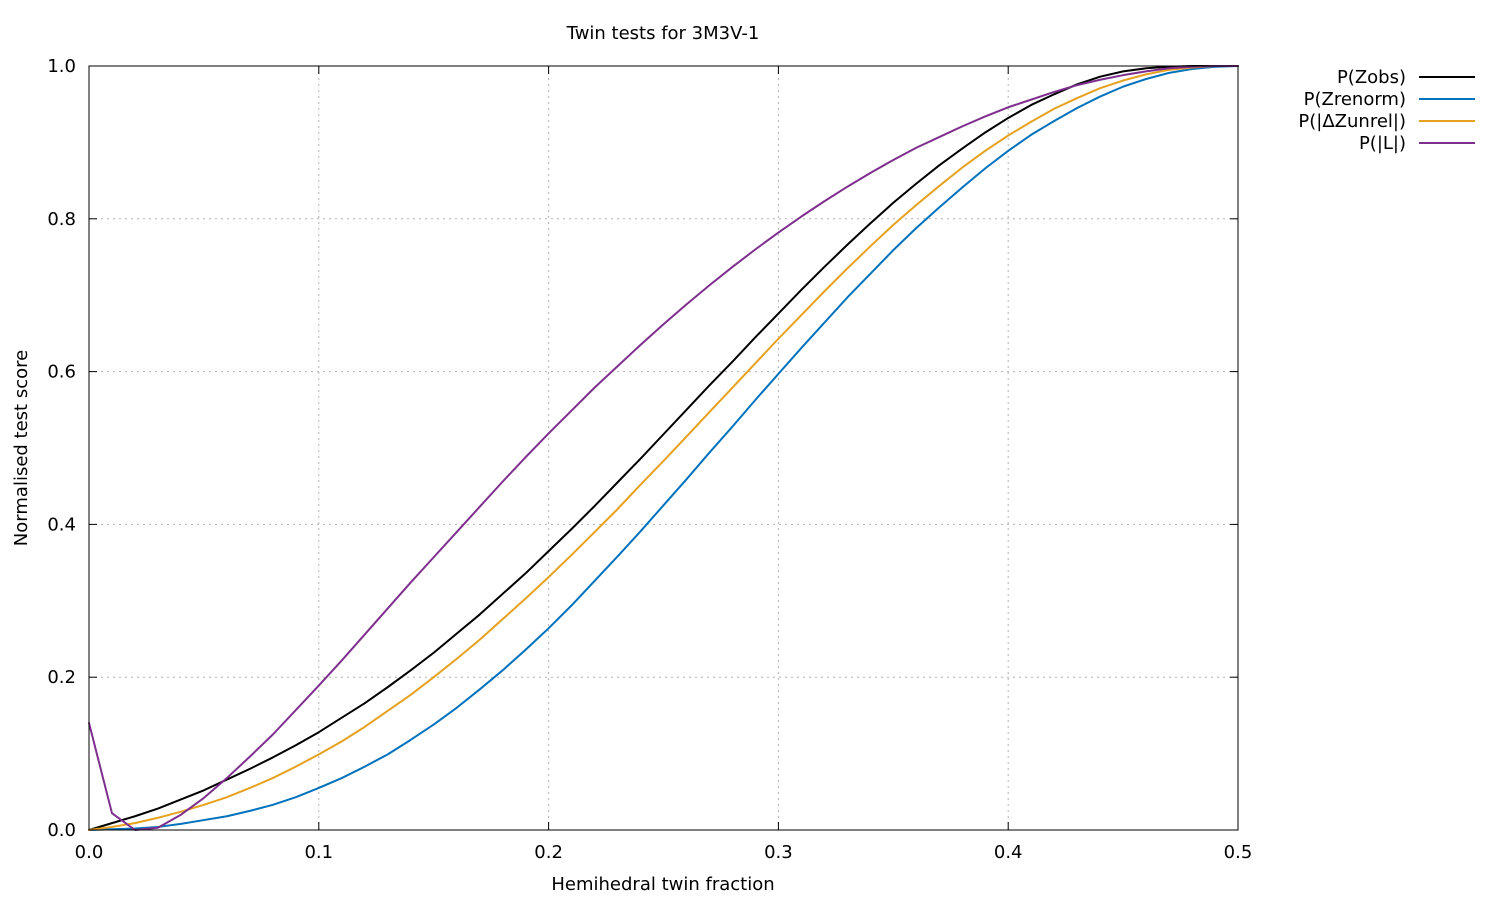 The height and width of the screenshot is (904, 1500). I want to click on x-tick-label: 0.4, so click(1008, 852).